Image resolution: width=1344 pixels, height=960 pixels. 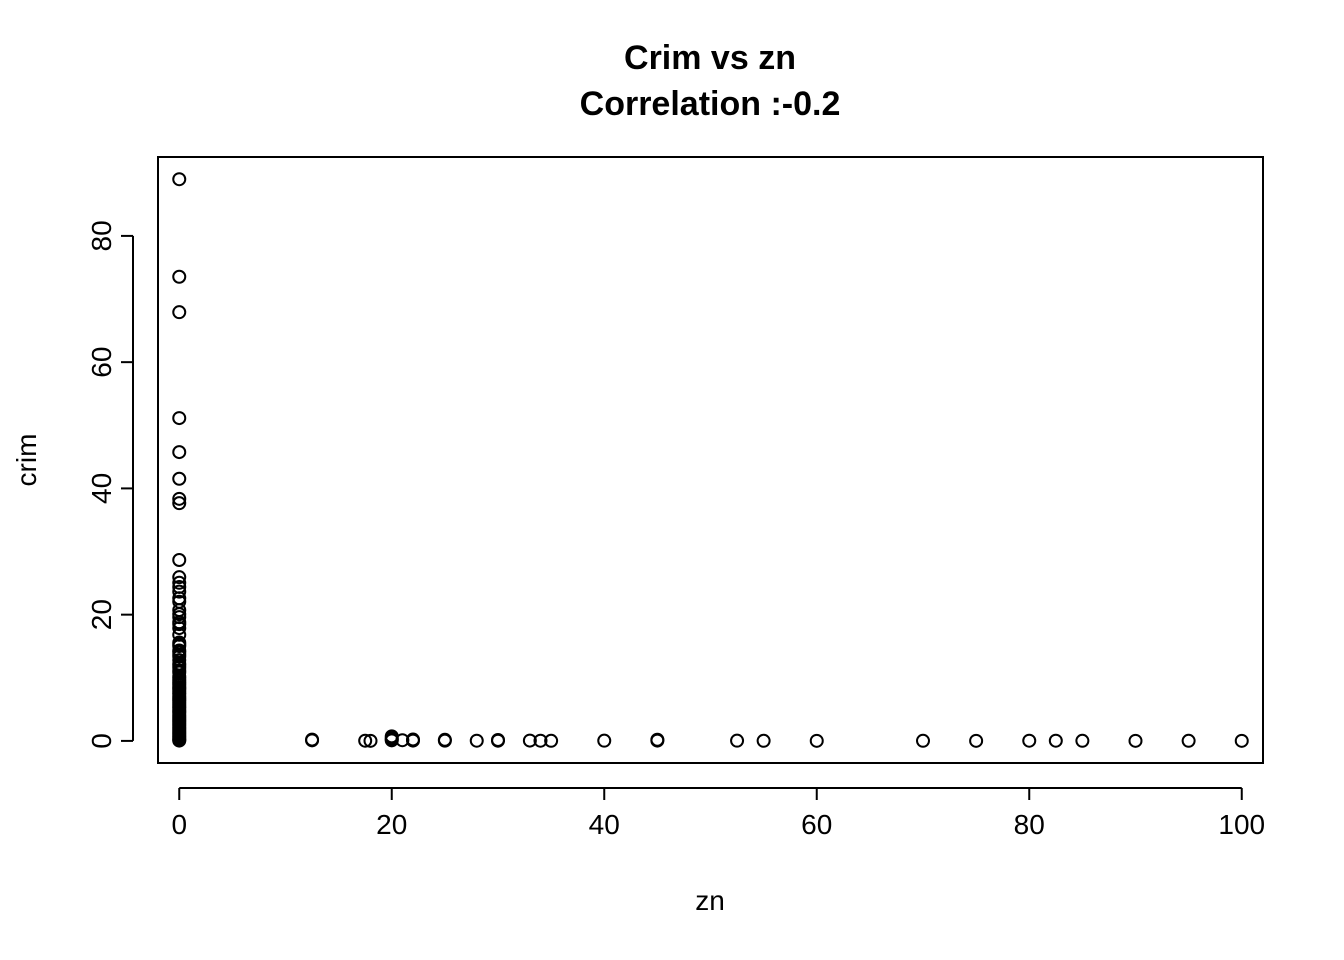 I want to click on x-tick-label: 100, so click(x=1241, y=824).